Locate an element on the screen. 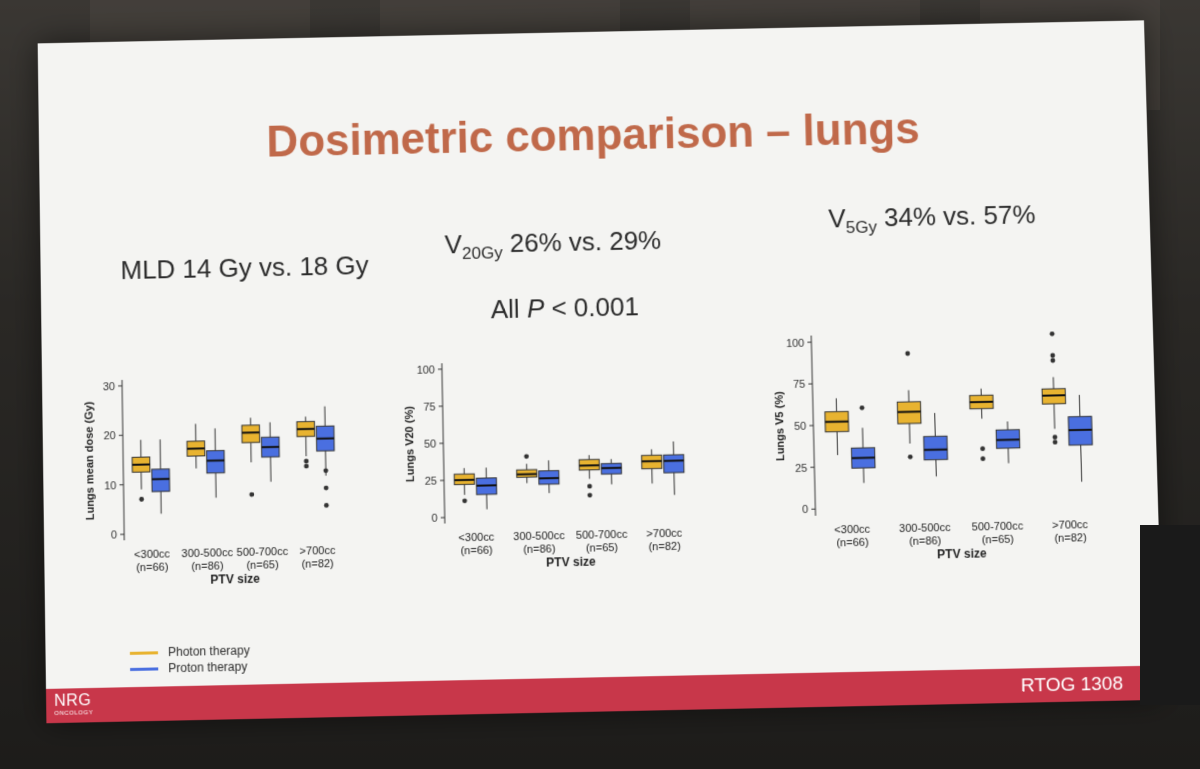 This screenshot has width=1200, height=769. stat-v20: V20Gy 26% vs. 29% is located at coordinates (552, 245).